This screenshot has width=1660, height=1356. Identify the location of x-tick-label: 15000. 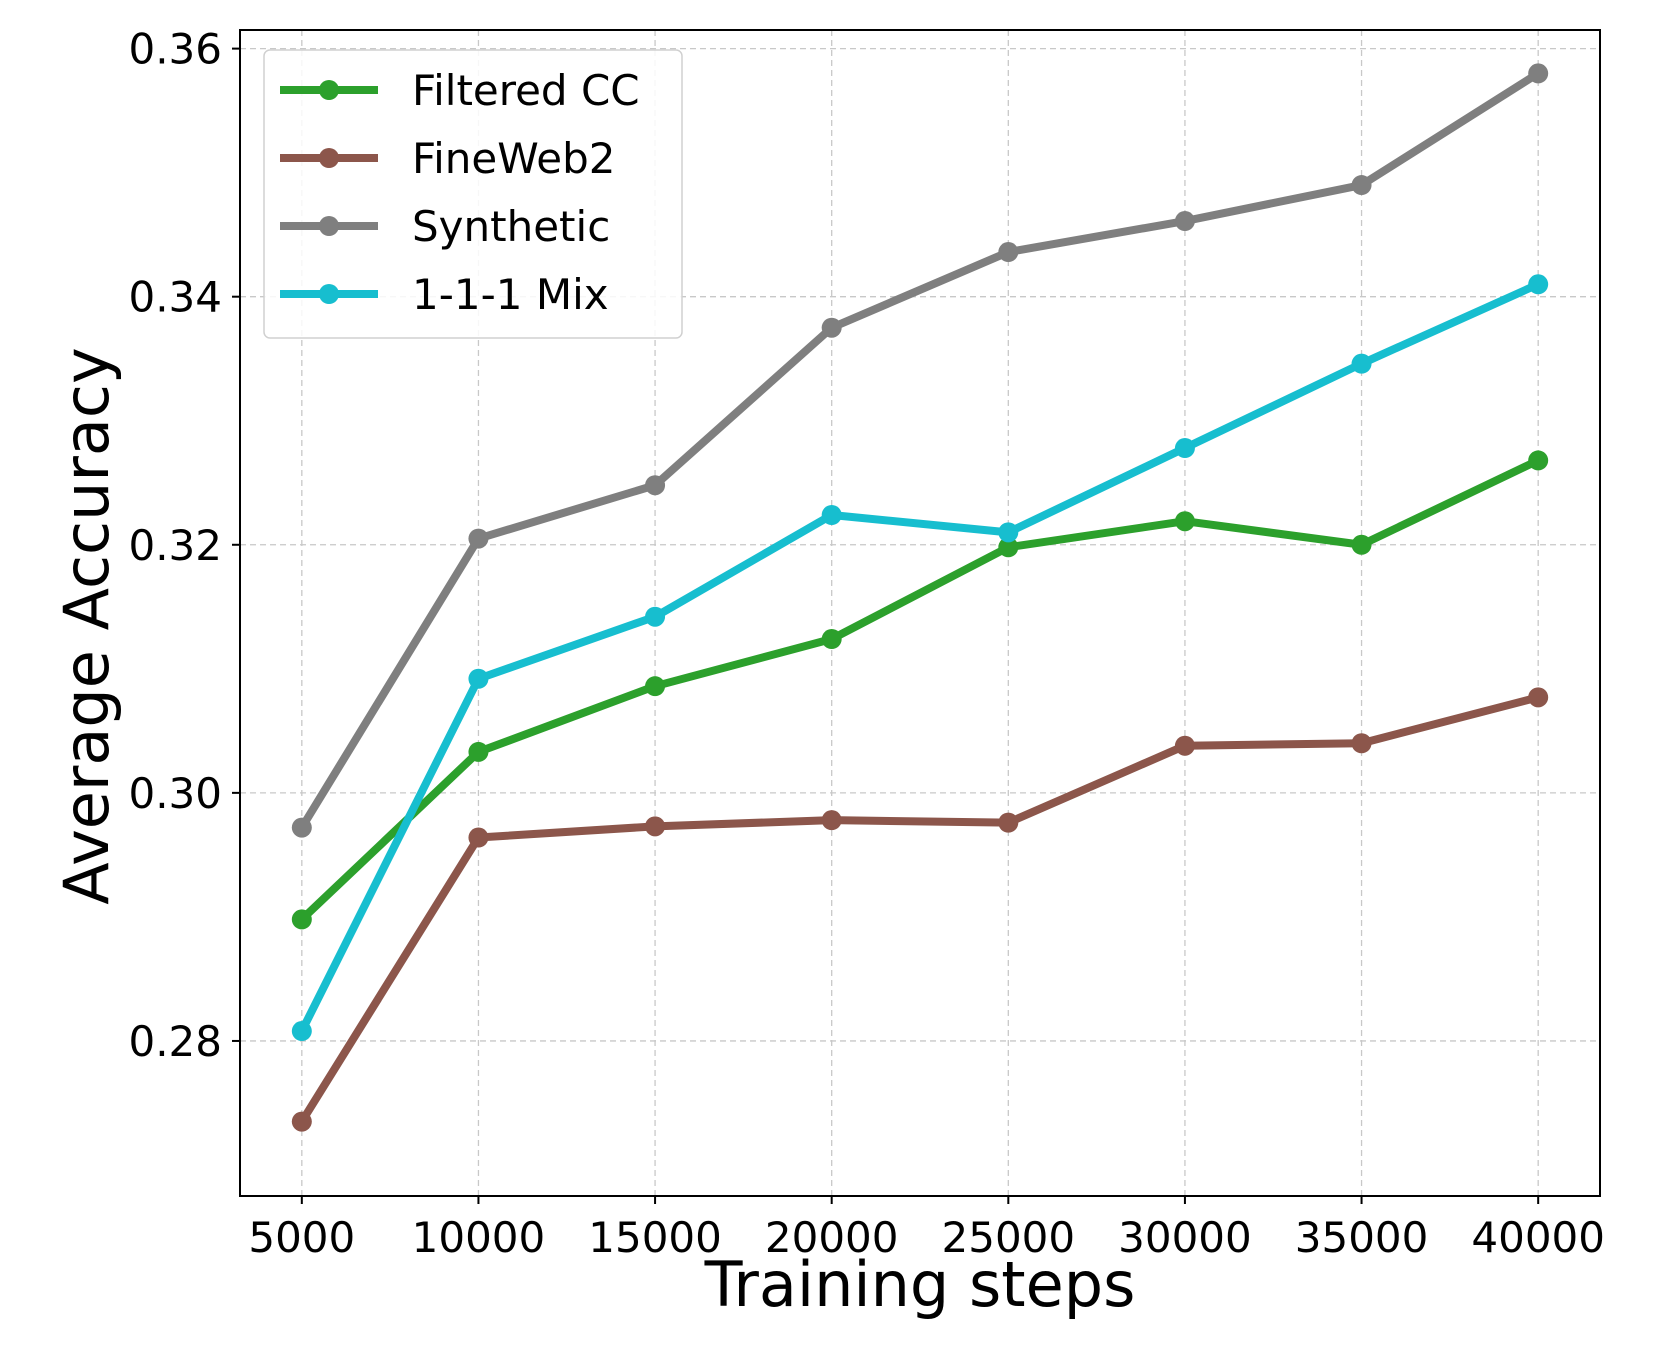
(655, 1237).